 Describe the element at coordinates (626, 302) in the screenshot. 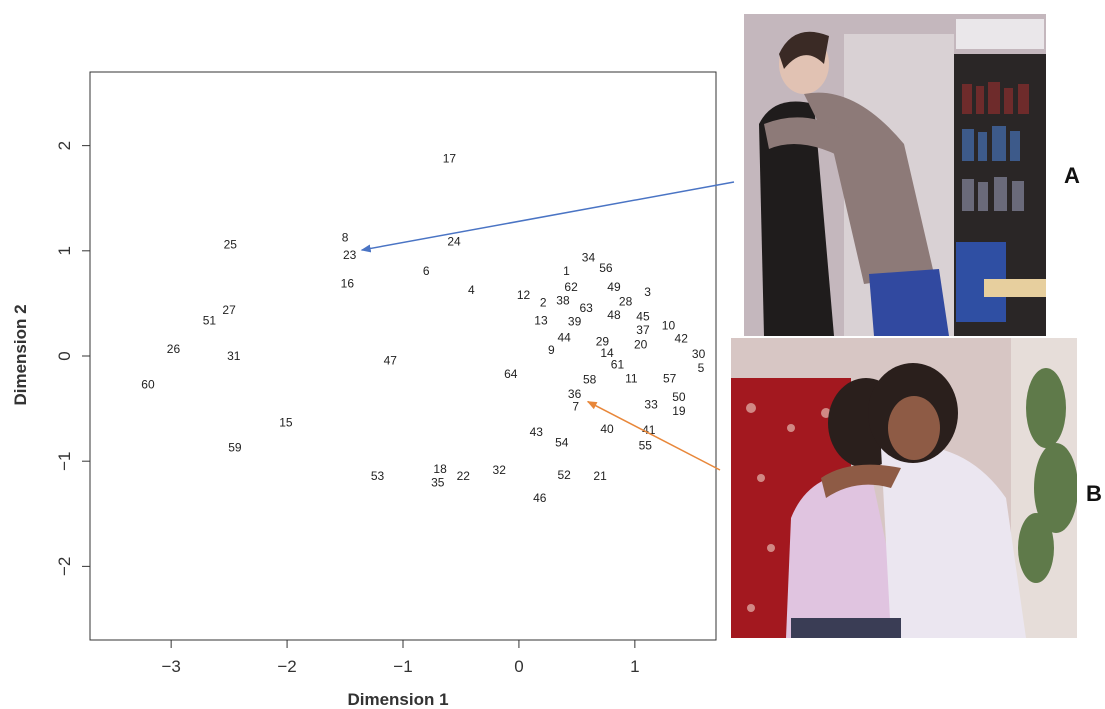

I see `point-label-28: 28` at that location.